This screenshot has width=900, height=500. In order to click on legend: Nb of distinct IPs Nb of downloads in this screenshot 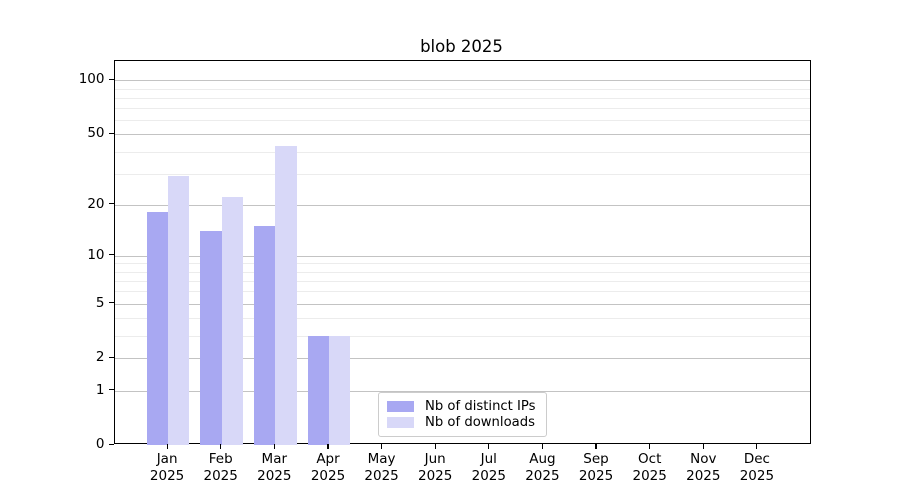, I will do `click(462, 414)`.